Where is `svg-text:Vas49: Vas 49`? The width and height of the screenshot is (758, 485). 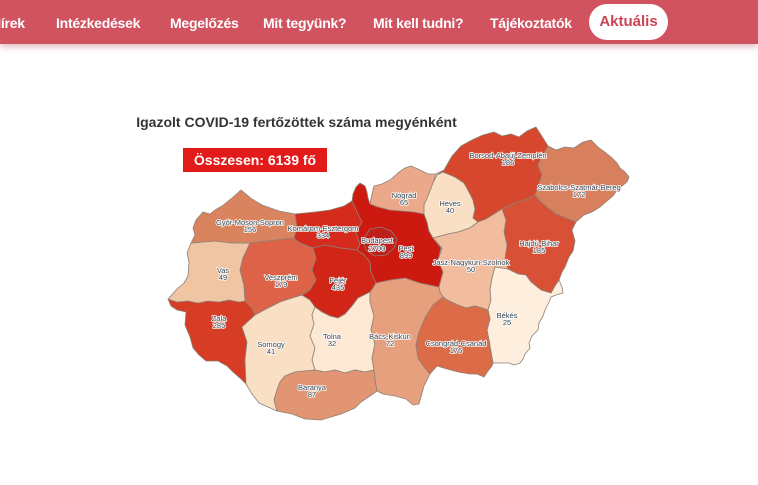 svg-text:Vas49: Vas 49 is located at coordinates (223, 274).